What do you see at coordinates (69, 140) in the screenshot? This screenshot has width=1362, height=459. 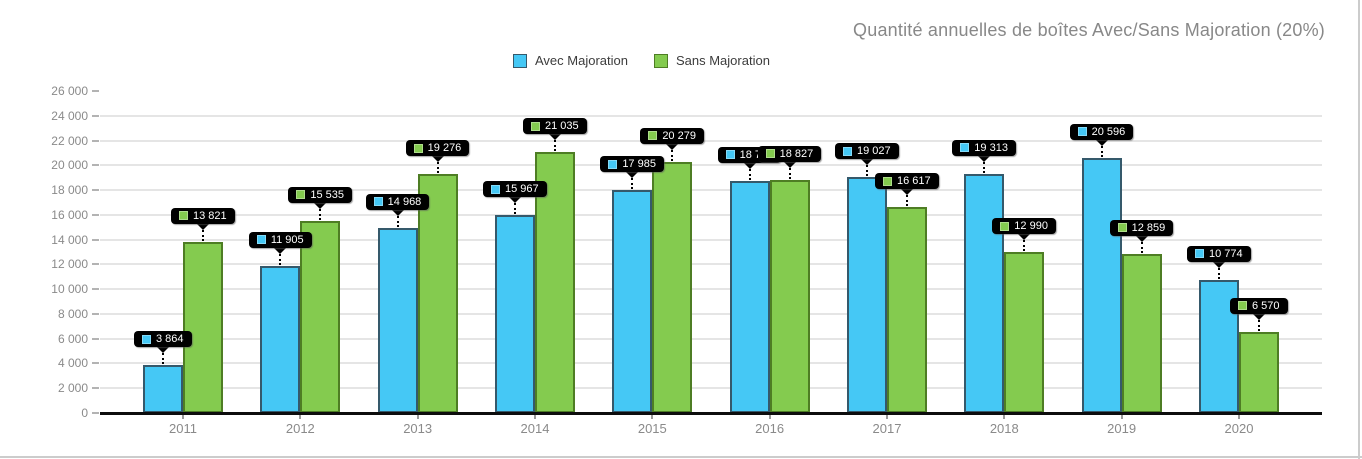 I see `y-axis-label: 22 000` at bounding box center [69, 140].